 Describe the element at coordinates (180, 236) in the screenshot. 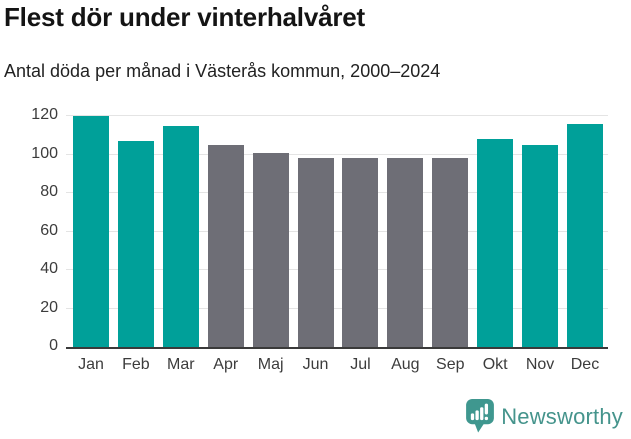

I see `bar-mar` at that location.